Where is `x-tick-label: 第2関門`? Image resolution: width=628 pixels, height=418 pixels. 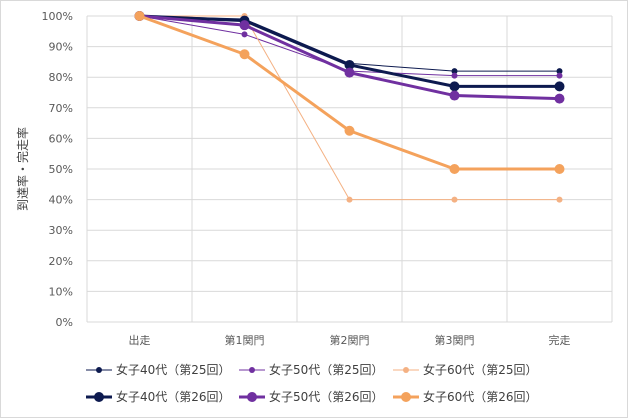
x-tick-label: 第2関門 is located at coordinates (350, 340).